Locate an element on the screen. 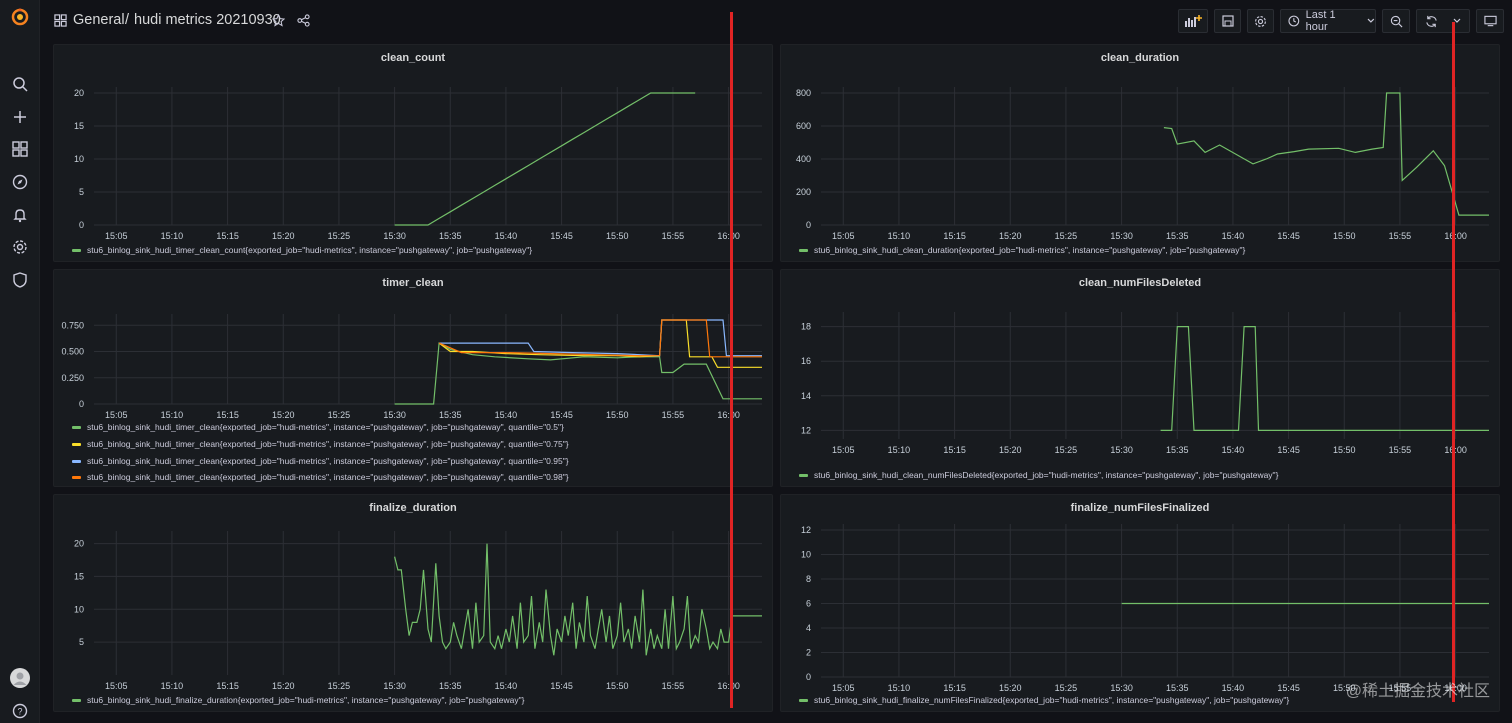 The height and width of the screenshot is (723, 1512). time-picker-button: Last 1 hour is located at coordinates (1328, 21).